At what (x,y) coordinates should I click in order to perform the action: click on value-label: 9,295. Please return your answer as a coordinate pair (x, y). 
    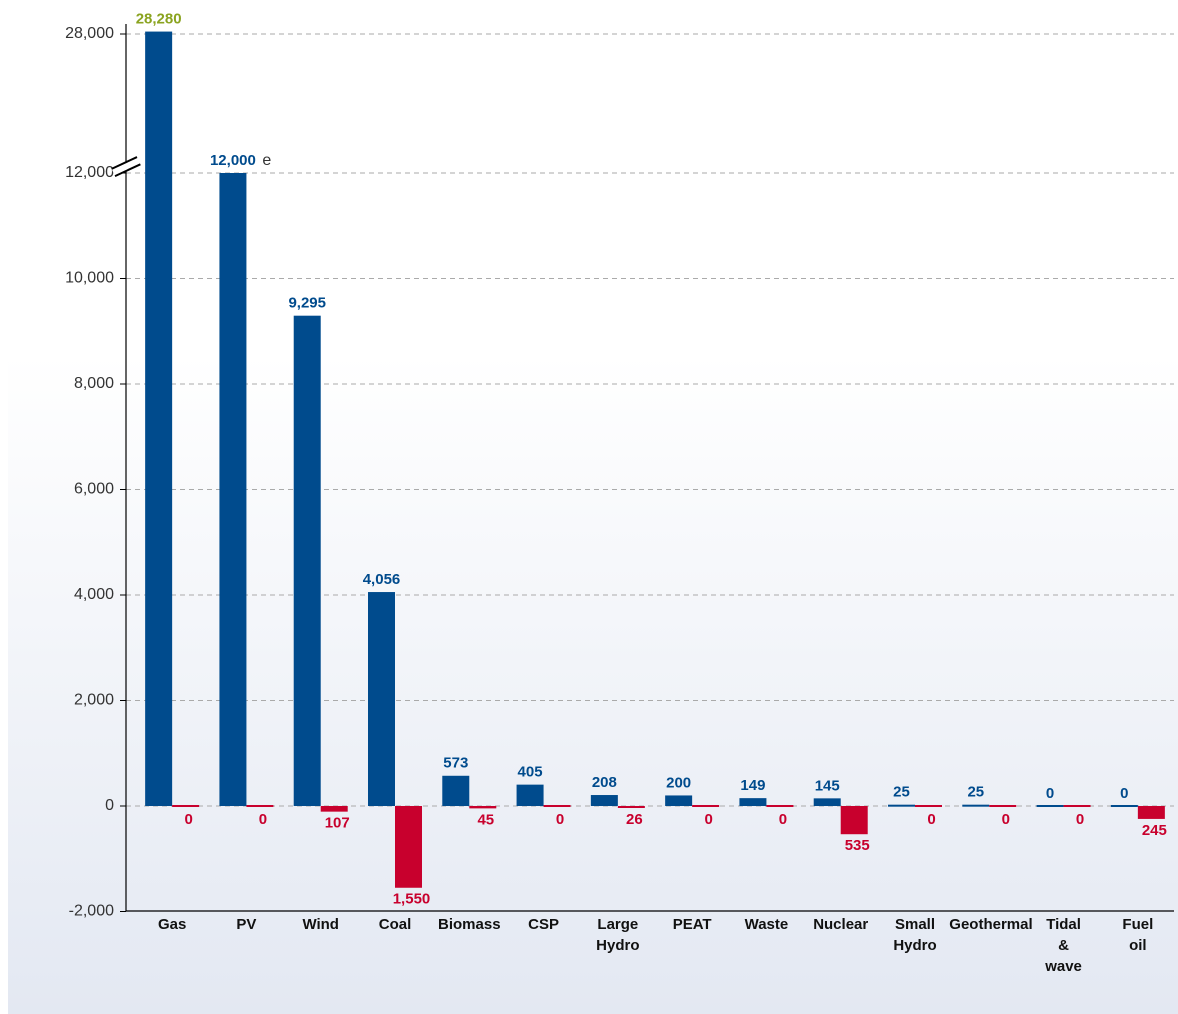
    Looking at the image, I should click on (307, 303).